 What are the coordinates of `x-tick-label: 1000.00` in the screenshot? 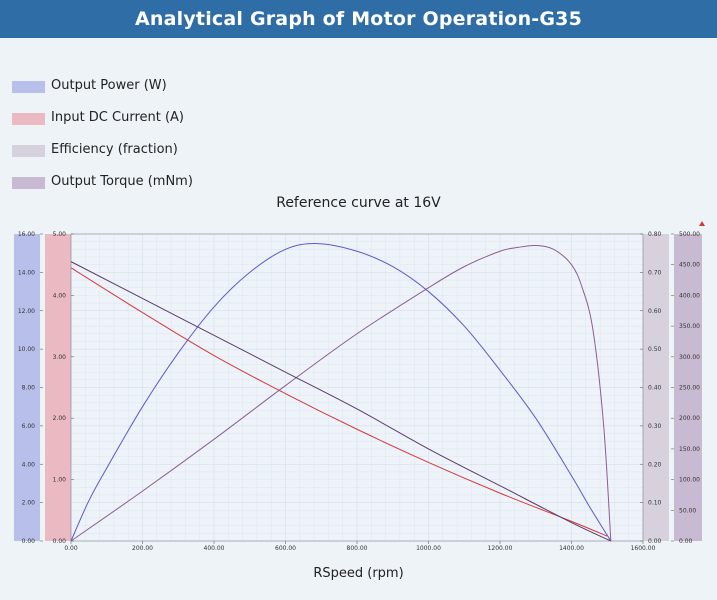 It's located at (428, 548).